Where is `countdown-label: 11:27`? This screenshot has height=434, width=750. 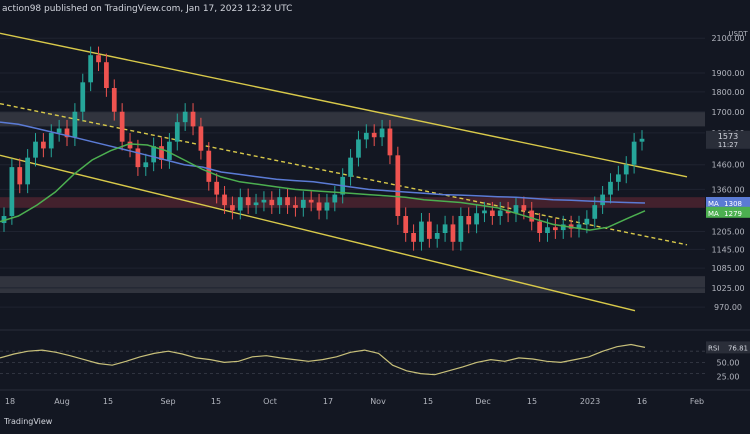 countdown-label: 11:27 is located at coordinates (728, 145).